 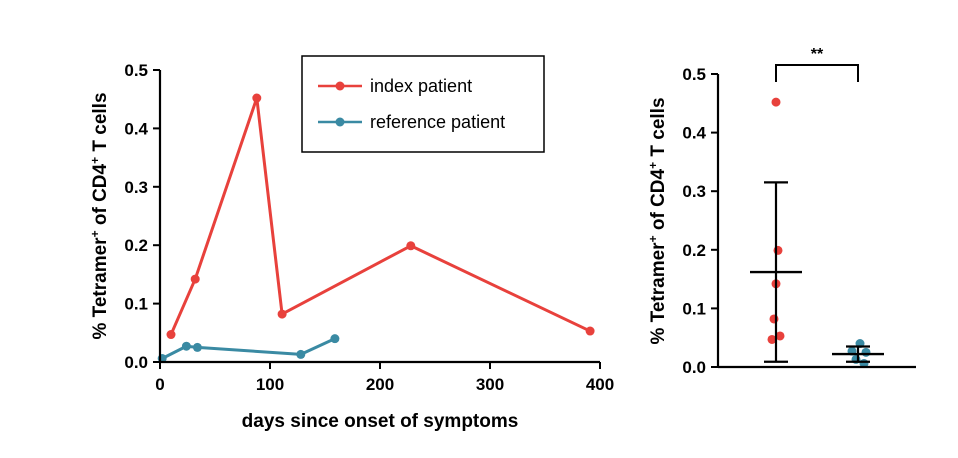 What do you see at coordinates (817, 272) in the screenshot?
I see `mean-error-bars` at bounding box center [817, 272].